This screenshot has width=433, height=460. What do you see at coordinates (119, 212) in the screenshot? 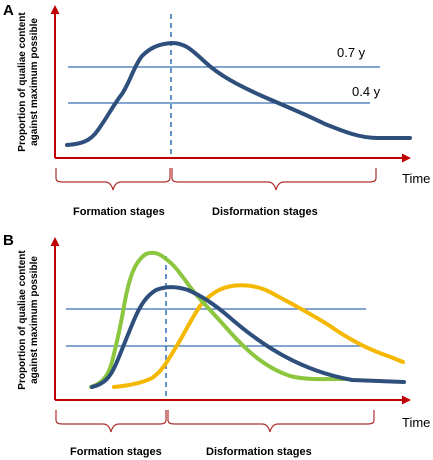
I see `panel-a-formation-label: Formation stages` at bounding box center [119, 212].